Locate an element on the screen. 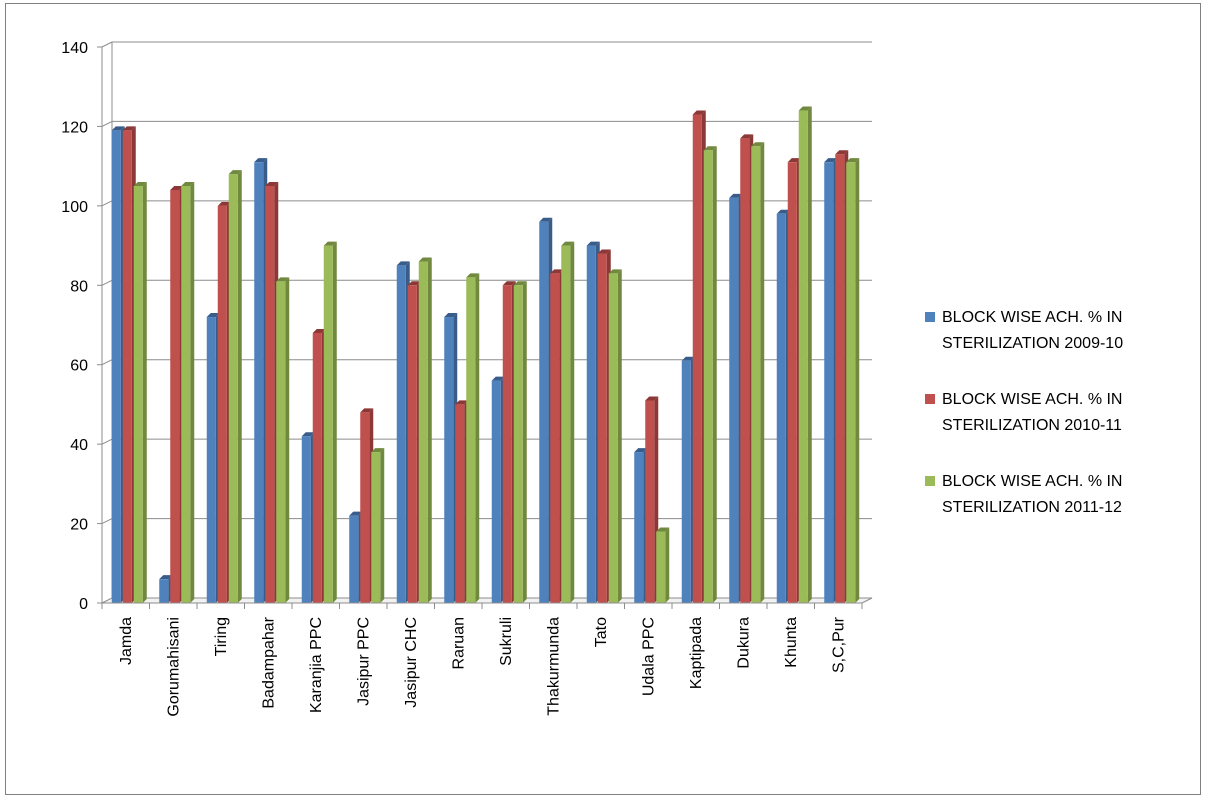  x-tick-label: Karanjia PPC is located at coordinates (316, 665).